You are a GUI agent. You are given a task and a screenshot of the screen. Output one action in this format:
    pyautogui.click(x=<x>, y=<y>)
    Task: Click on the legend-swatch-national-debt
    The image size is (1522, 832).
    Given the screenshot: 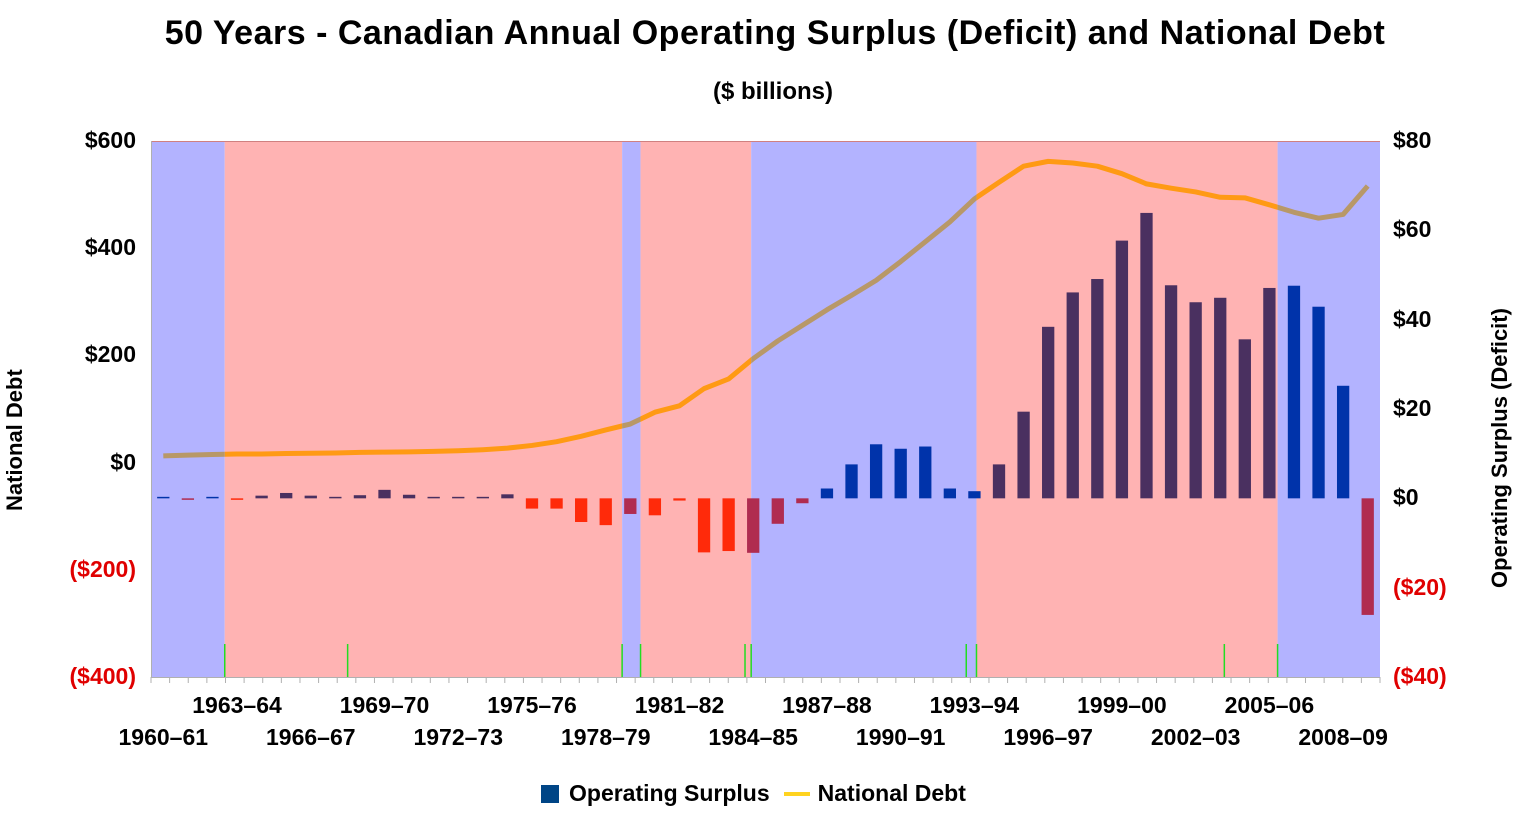 What is the action you would take?
    pyautogui.click(x=796, y=793)
    